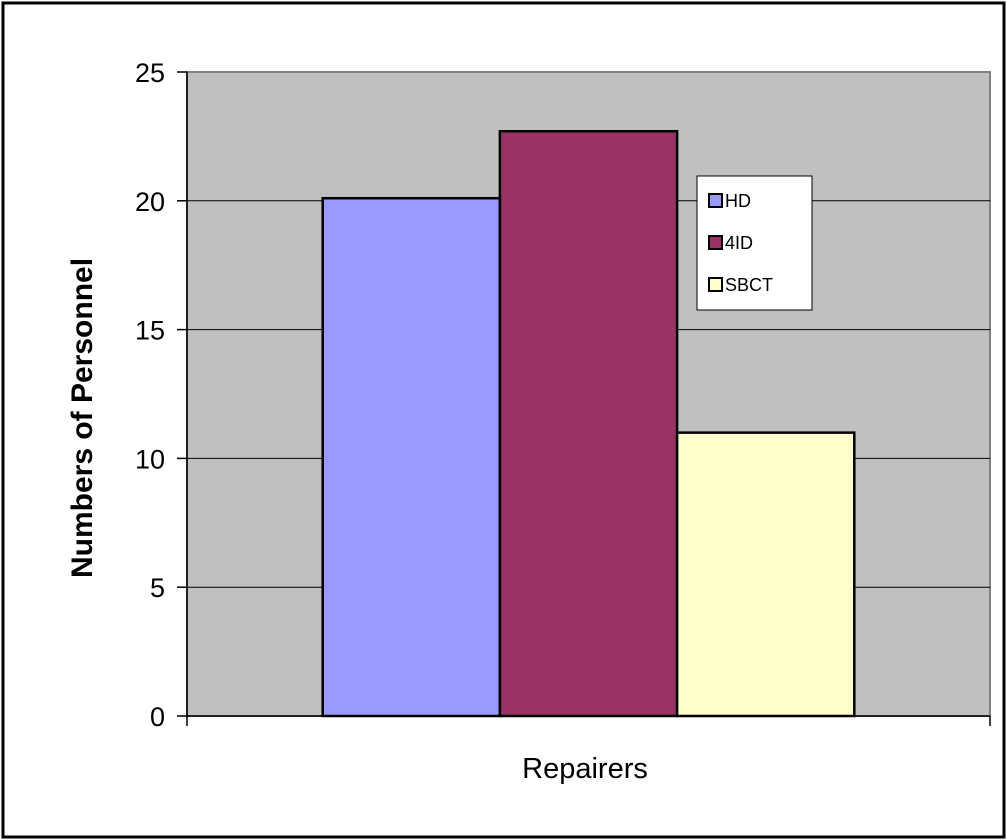  What do you see at coordinates (715, 242) in the screenshot?
I see `legend-swatch-4id` at bounding box center [715, 242].